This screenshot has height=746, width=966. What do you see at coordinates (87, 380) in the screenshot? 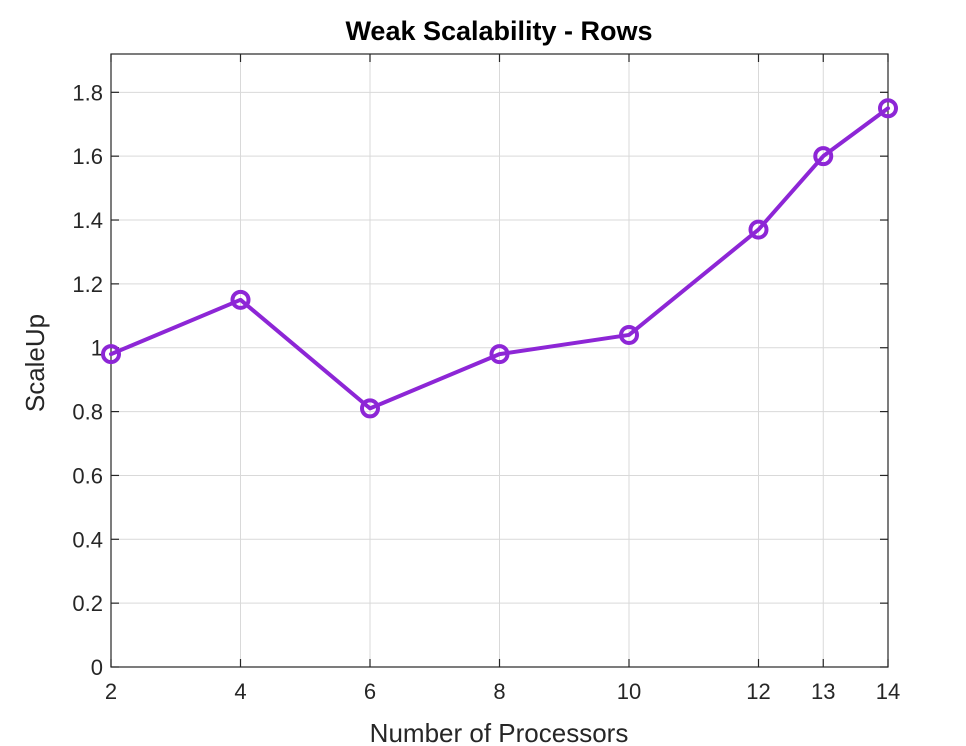
I see `y-axis-tick-labels: 0 0.2 0.4 0.6 0.8 1 1.2 1.4 1.6 1.8` at bounding box center [87, 380].